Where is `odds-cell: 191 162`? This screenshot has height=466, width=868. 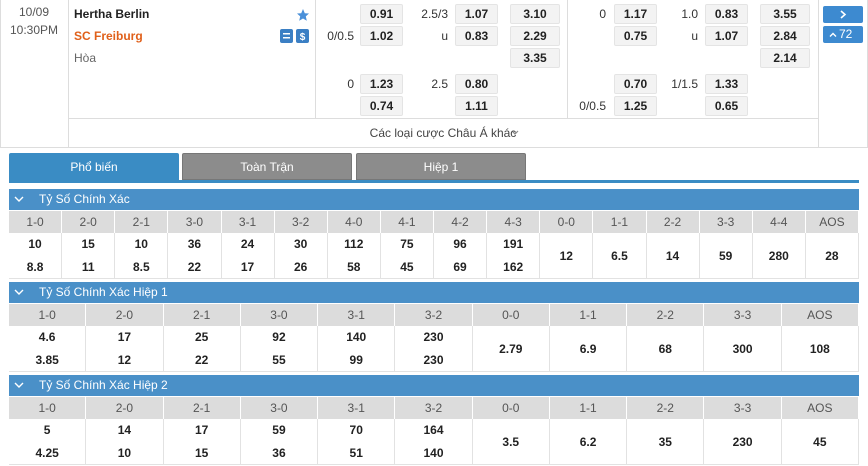 odds-cell: 191 162 is located at coordinates (514, 256).